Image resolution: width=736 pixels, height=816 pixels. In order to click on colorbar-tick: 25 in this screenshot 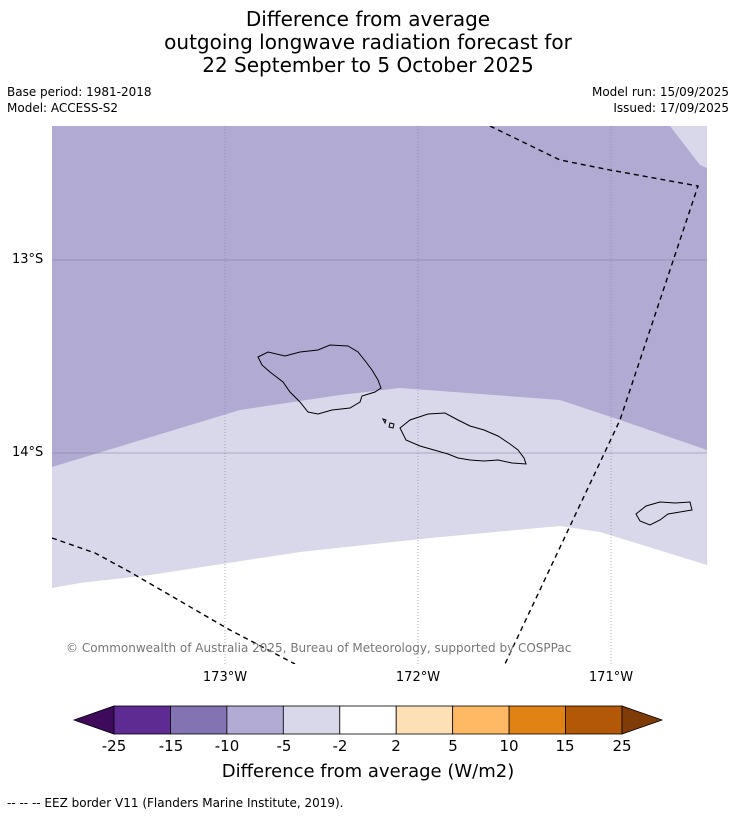, I will do `click(622, 746)`.